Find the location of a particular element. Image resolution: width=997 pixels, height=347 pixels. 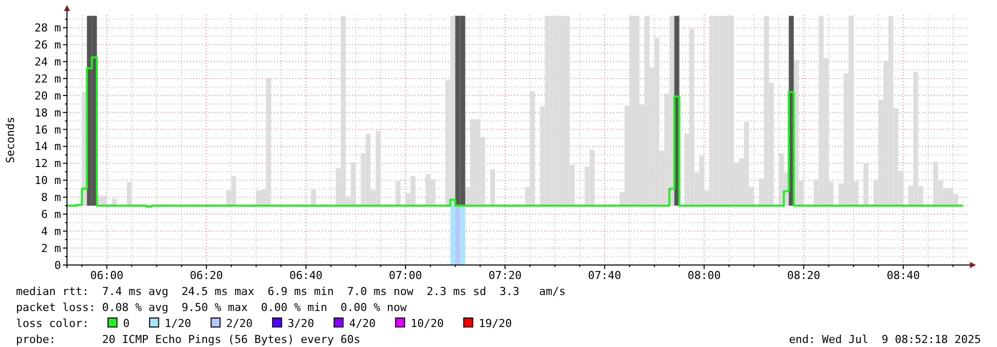

text: median rtt: 7.4 ms avg 24.5 ms max 6.9 ms min 7.0 ms now 2.3 ms sd 3.3 am/s is located at coordinates (291, 291).